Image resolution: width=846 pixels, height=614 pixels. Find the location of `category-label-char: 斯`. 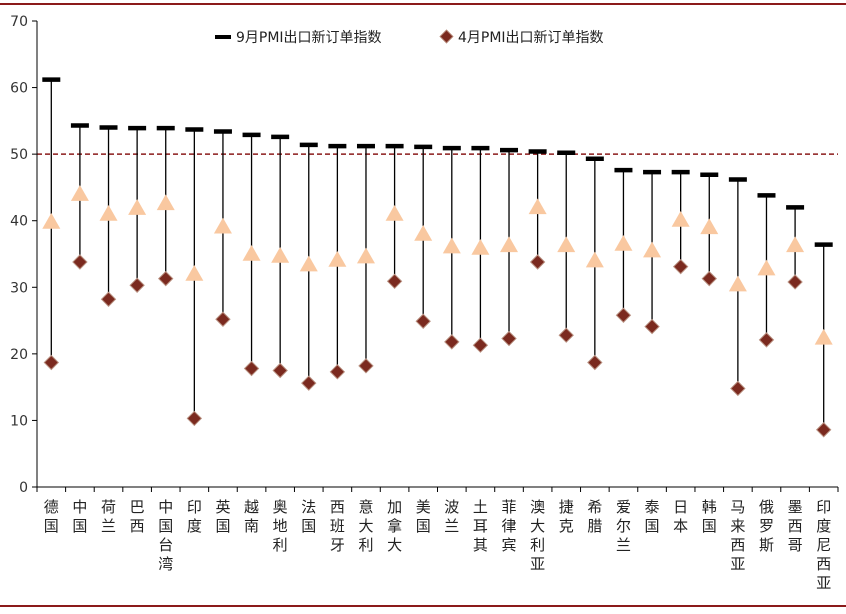

category-label-char: 斯 is located at coordinates (766, 545).